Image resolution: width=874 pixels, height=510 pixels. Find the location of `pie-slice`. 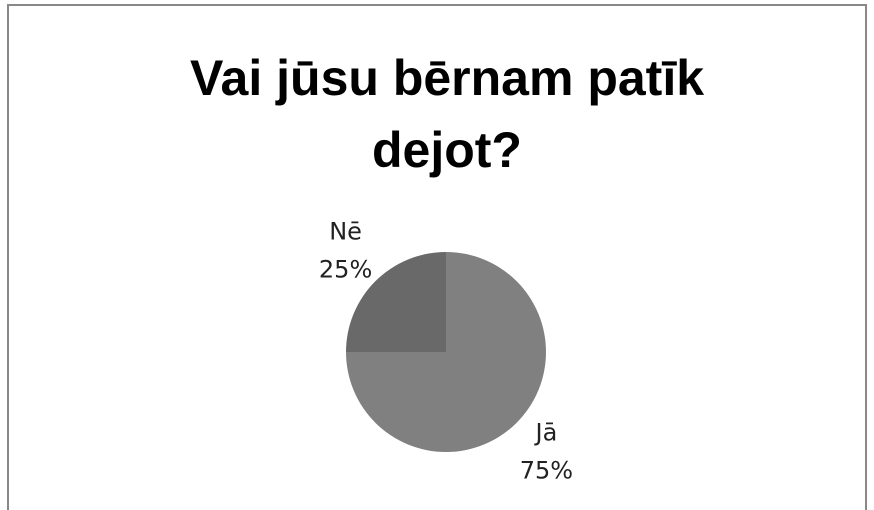

pie-slice is located at coordinates (396, 302).